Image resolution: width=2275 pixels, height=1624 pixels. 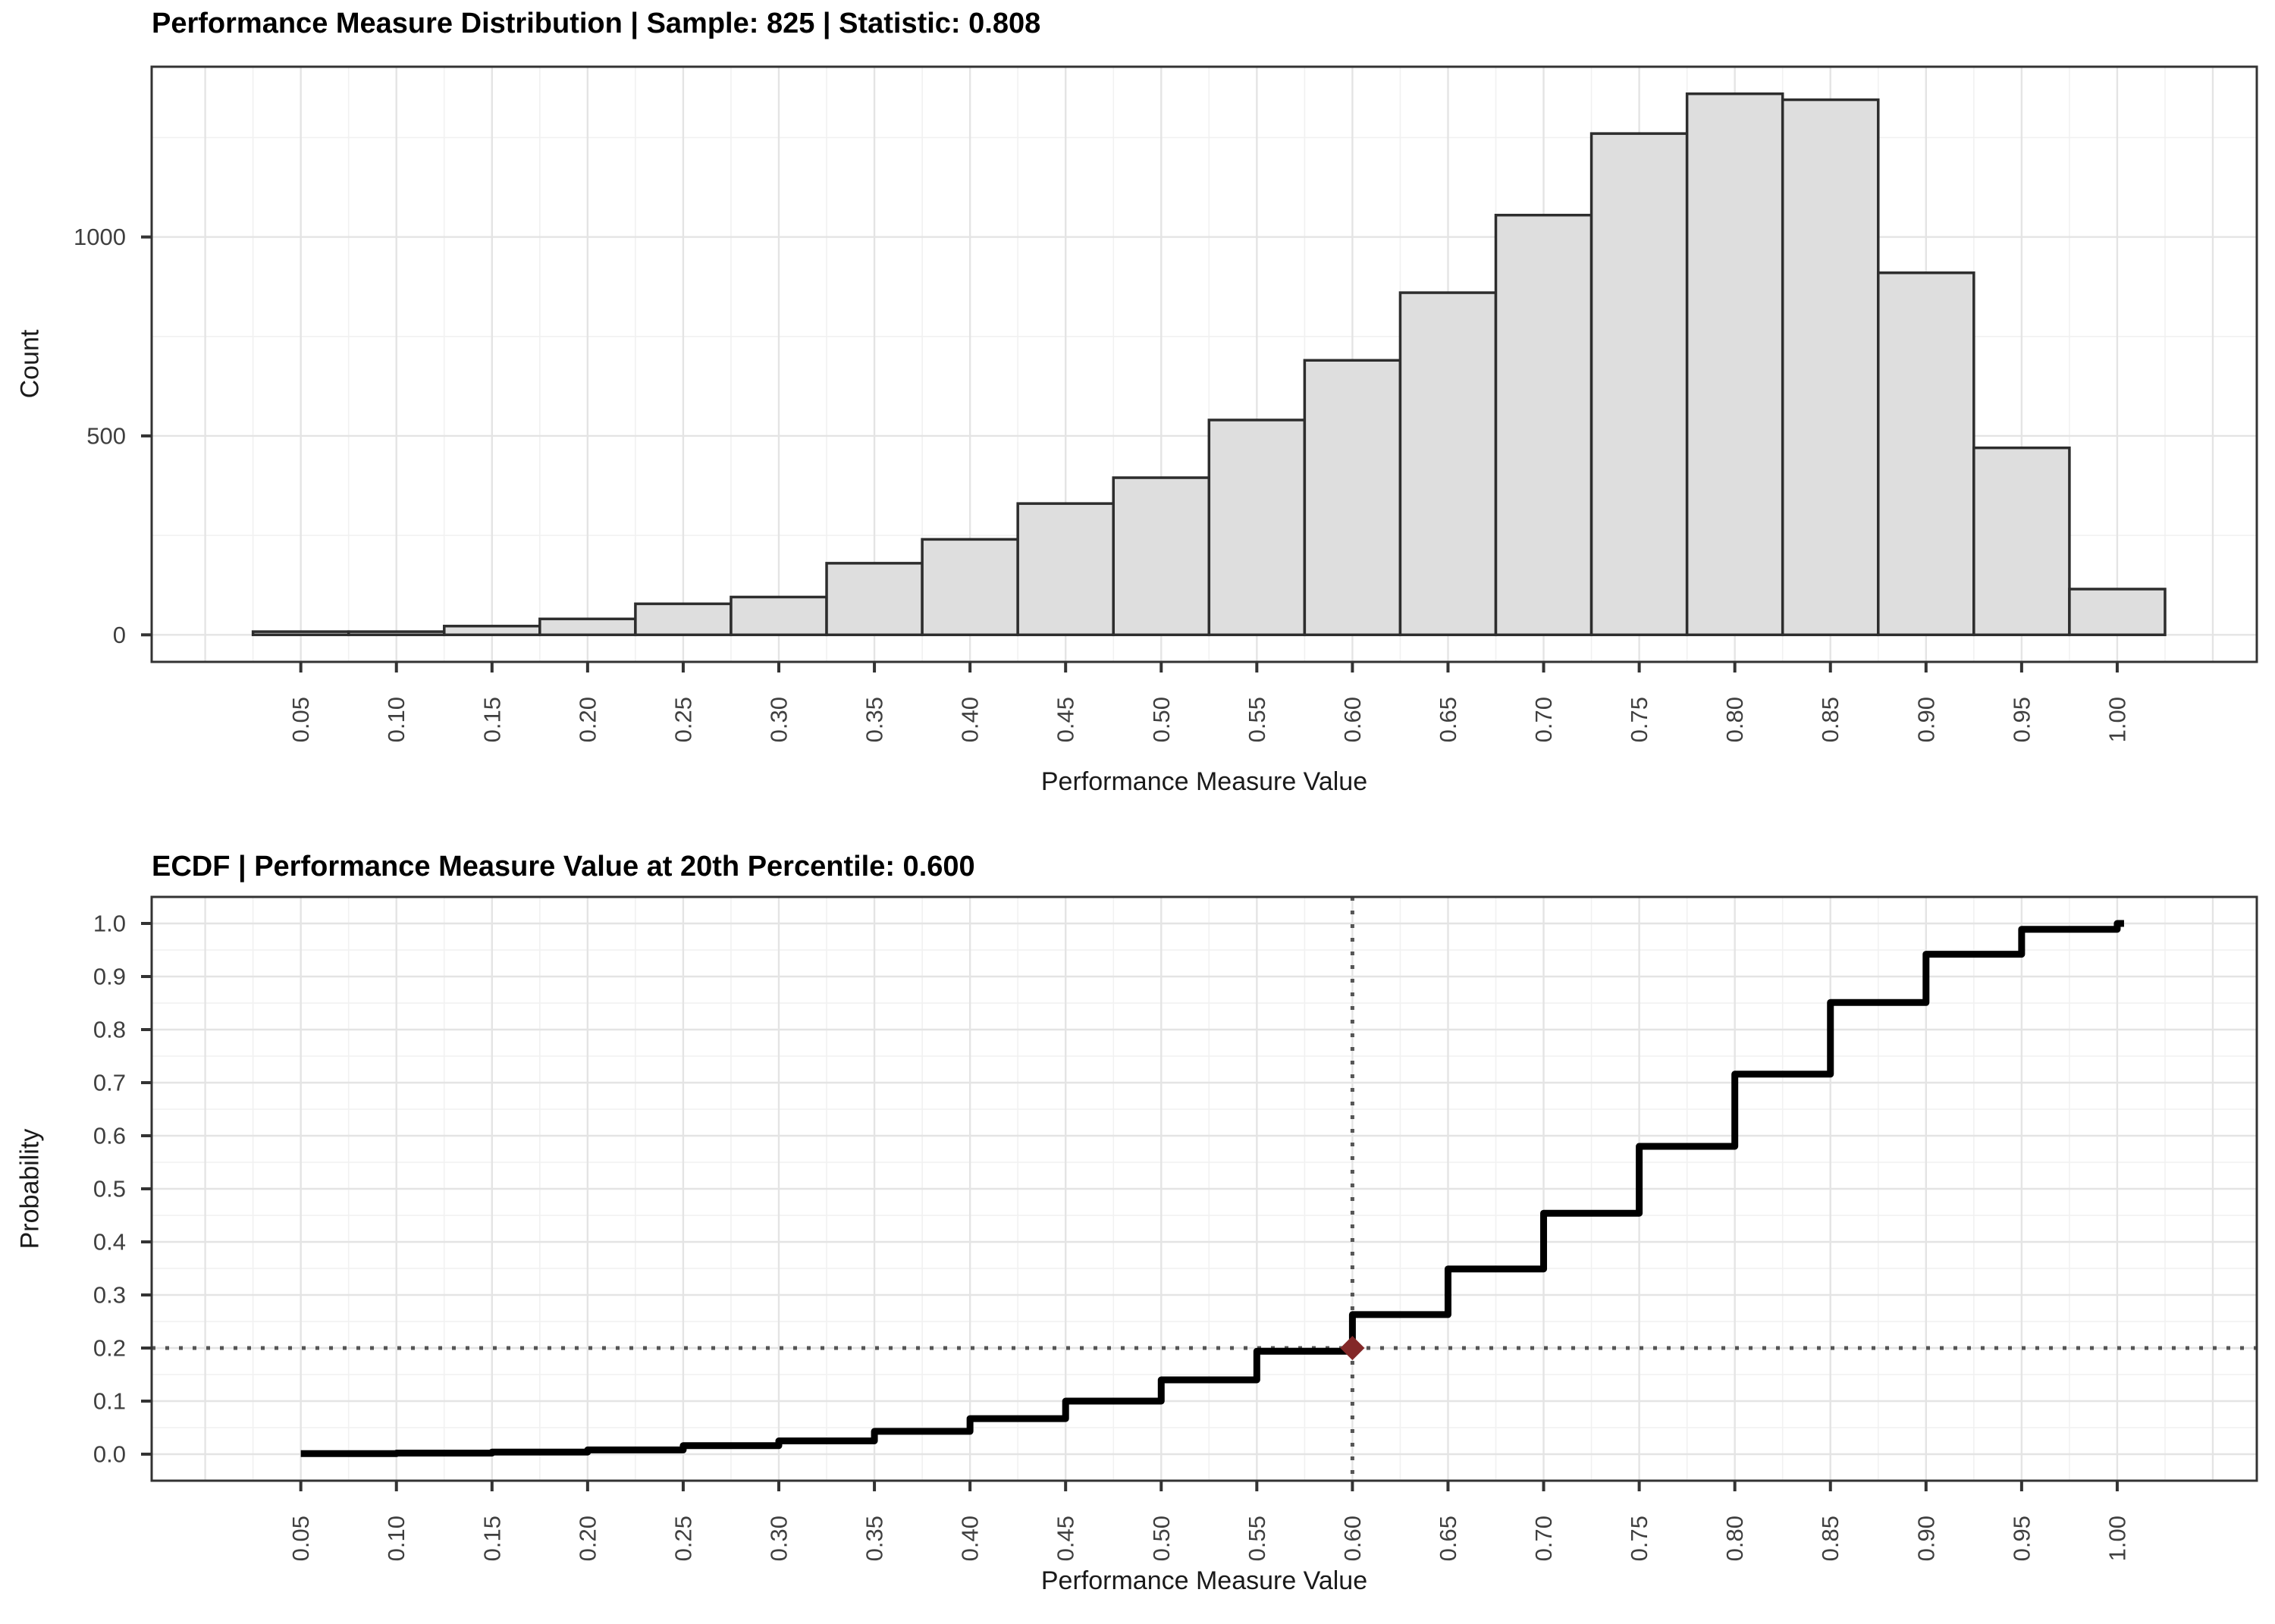 What do you see at coordinates (109, 1401) in the screenshot?
I see `y-tick-label: 0.1` at bounding box center [109, 1401].